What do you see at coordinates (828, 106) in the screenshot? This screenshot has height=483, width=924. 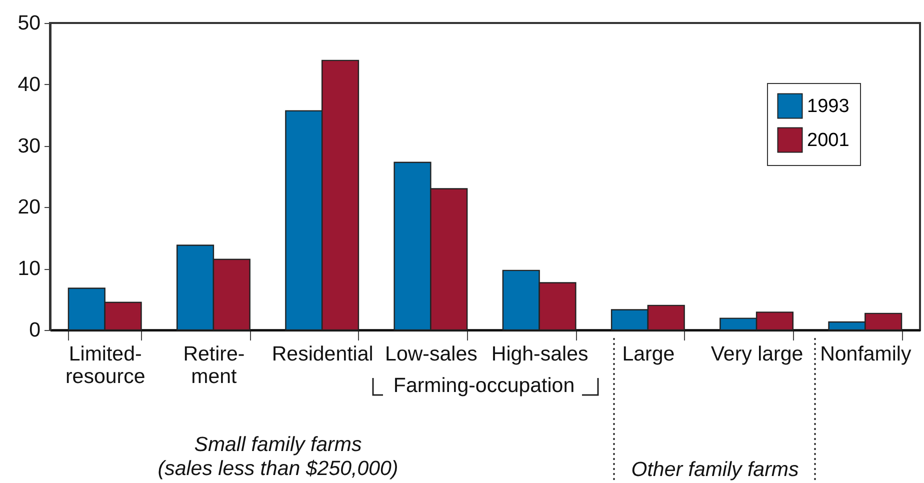 I see `legend-label: 1993` at bounding box center [828, 106].